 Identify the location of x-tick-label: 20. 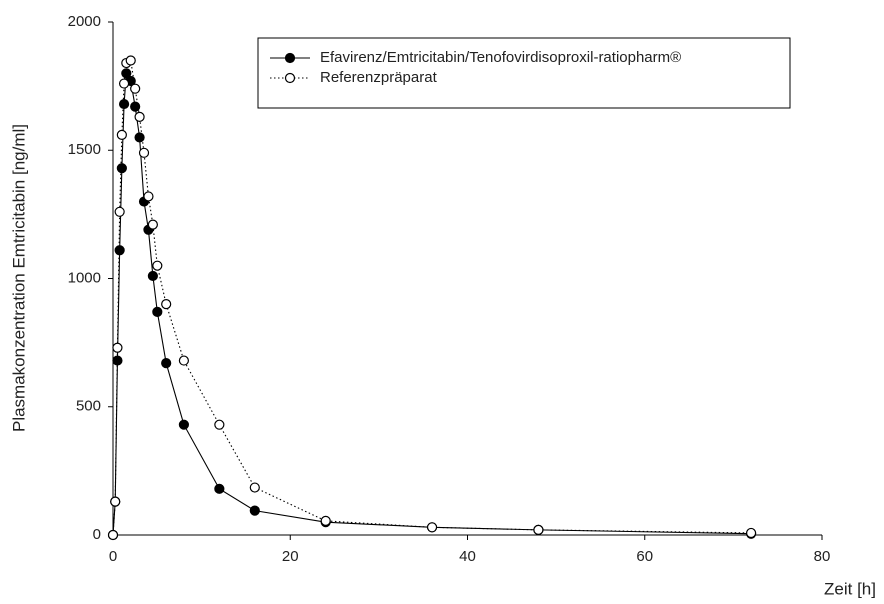
(290, 556).